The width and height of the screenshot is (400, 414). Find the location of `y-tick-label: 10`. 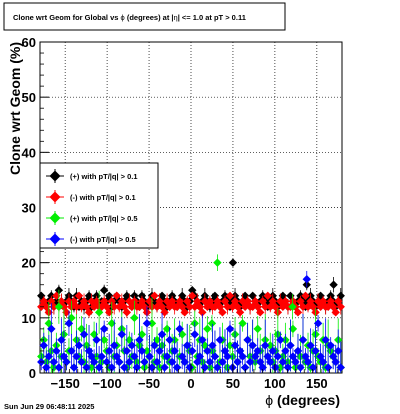

y-tick-label: 10 is located at coordinates (29, 318).